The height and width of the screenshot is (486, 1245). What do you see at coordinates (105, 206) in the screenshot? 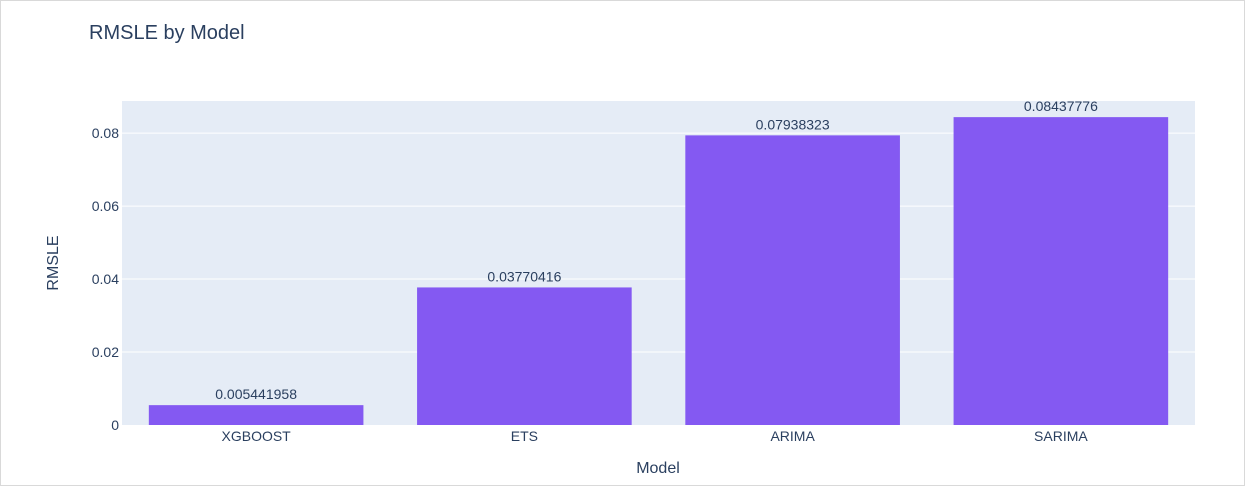
I see `y-tick-label: 0.06` at bounding box center [105, 206].